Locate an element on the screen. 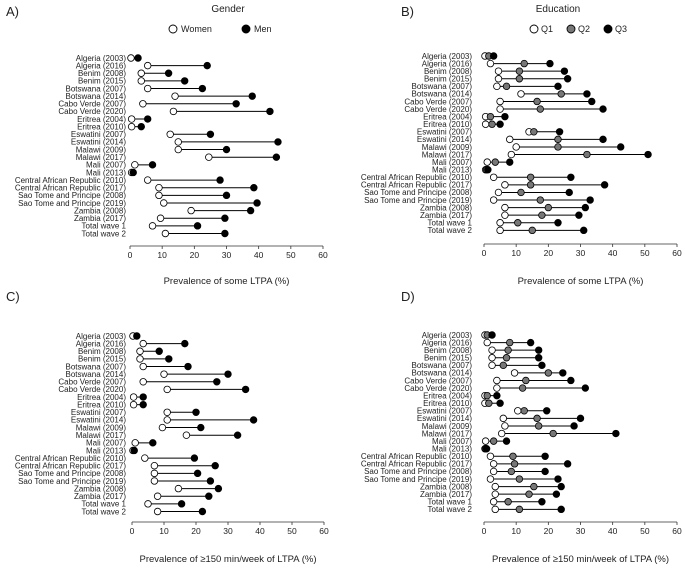  panel-a-label: A) is located at coordinates (12, 11).